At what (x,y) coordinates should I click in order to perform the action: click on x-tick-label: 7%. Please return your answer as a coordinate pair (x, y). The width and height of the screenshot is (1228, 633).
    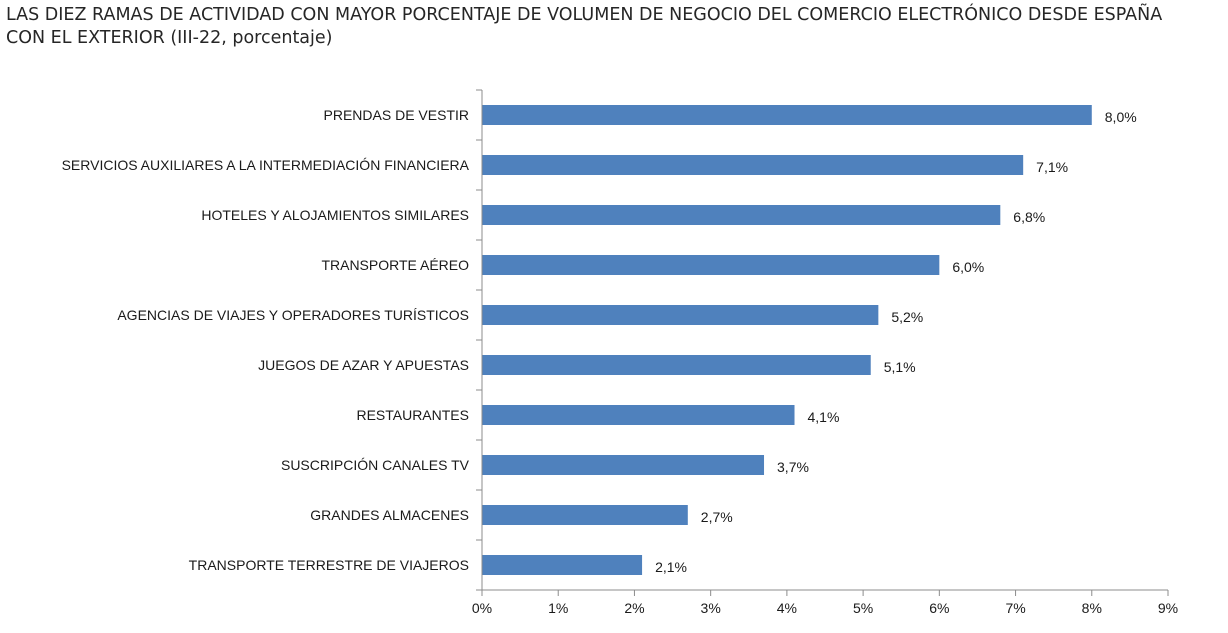
    Looking at the image, I should click on (1015, 608).